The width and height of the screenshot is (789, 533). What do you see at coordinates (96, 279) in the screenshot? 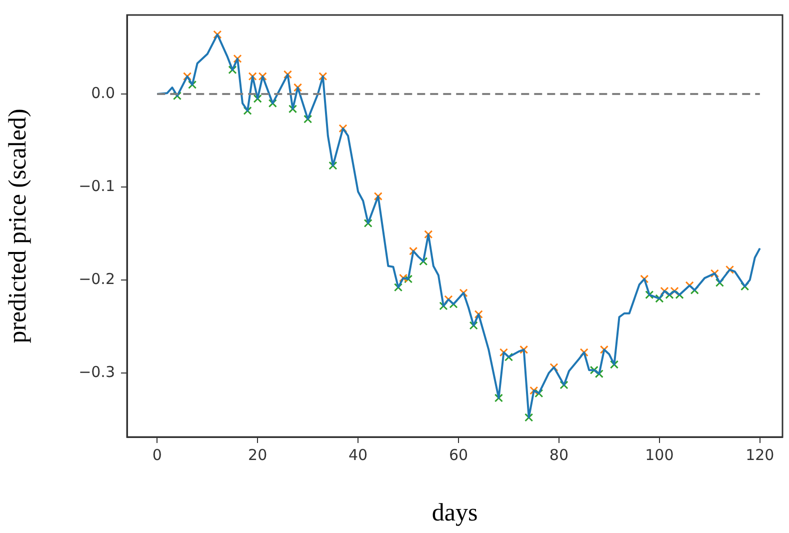
I see `y-tick-label: −0.2` at bounding box center [96, 279].